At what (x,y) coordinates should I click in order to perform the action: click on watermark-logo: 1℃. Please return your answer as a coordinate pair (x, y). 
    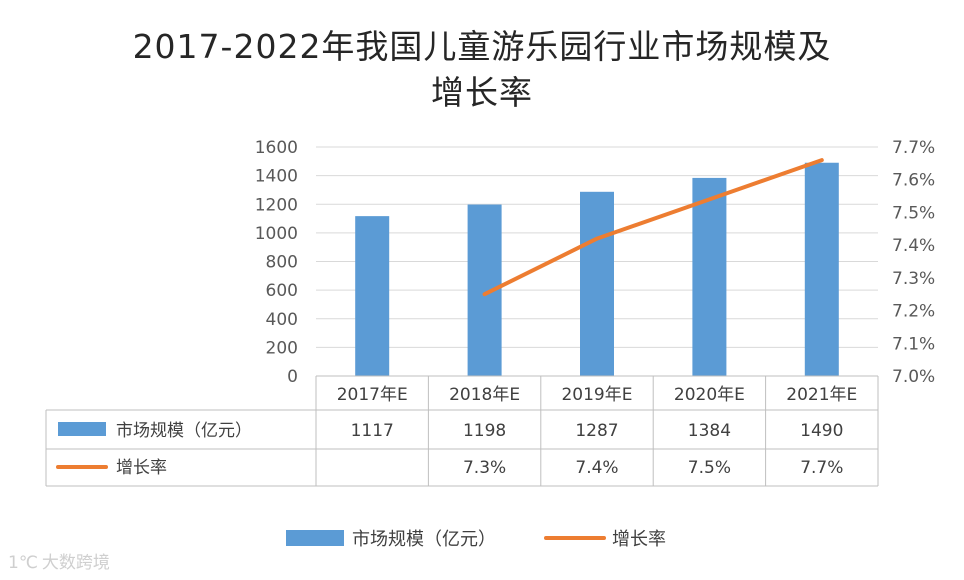
    Looking at the image, I should click on (23, 563).